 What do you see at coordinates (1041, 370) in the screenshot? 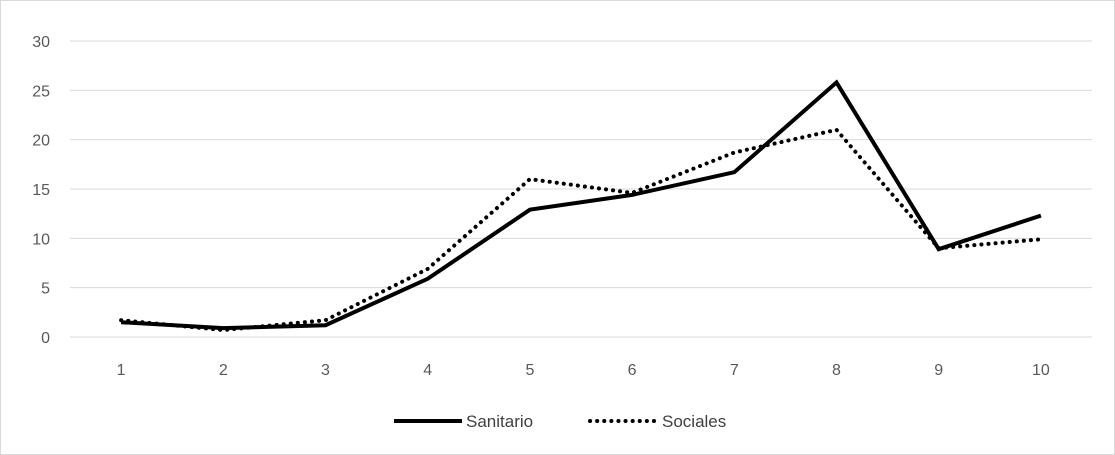
I see `x-tick-label: 10` at bounding box center [1041, 370].